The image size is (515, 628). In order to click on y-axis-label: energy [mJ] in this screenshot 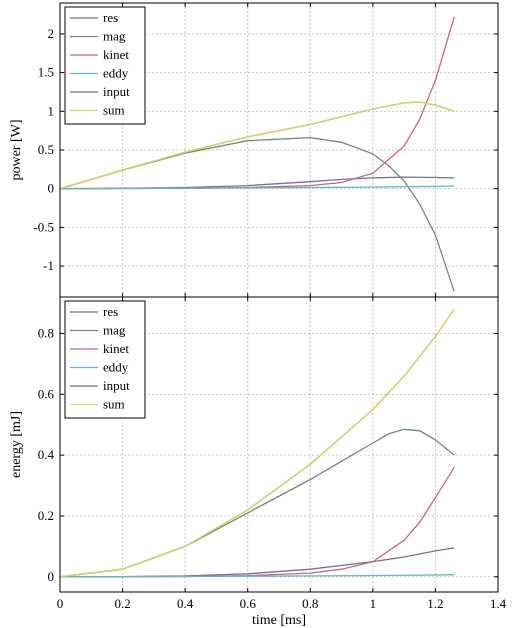, I will do `click(16, 444)`.